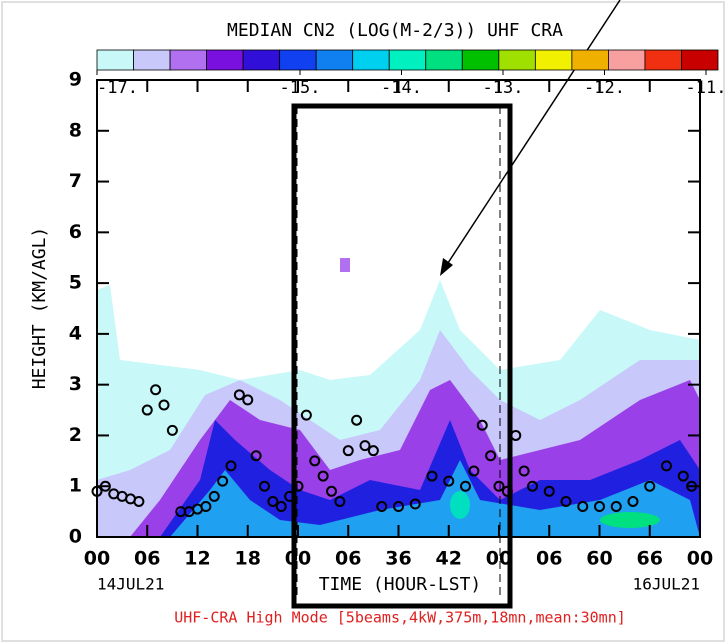 The image size is (726, 643). I want to click on colorbar-tick-label: -13., so click(503, 88).